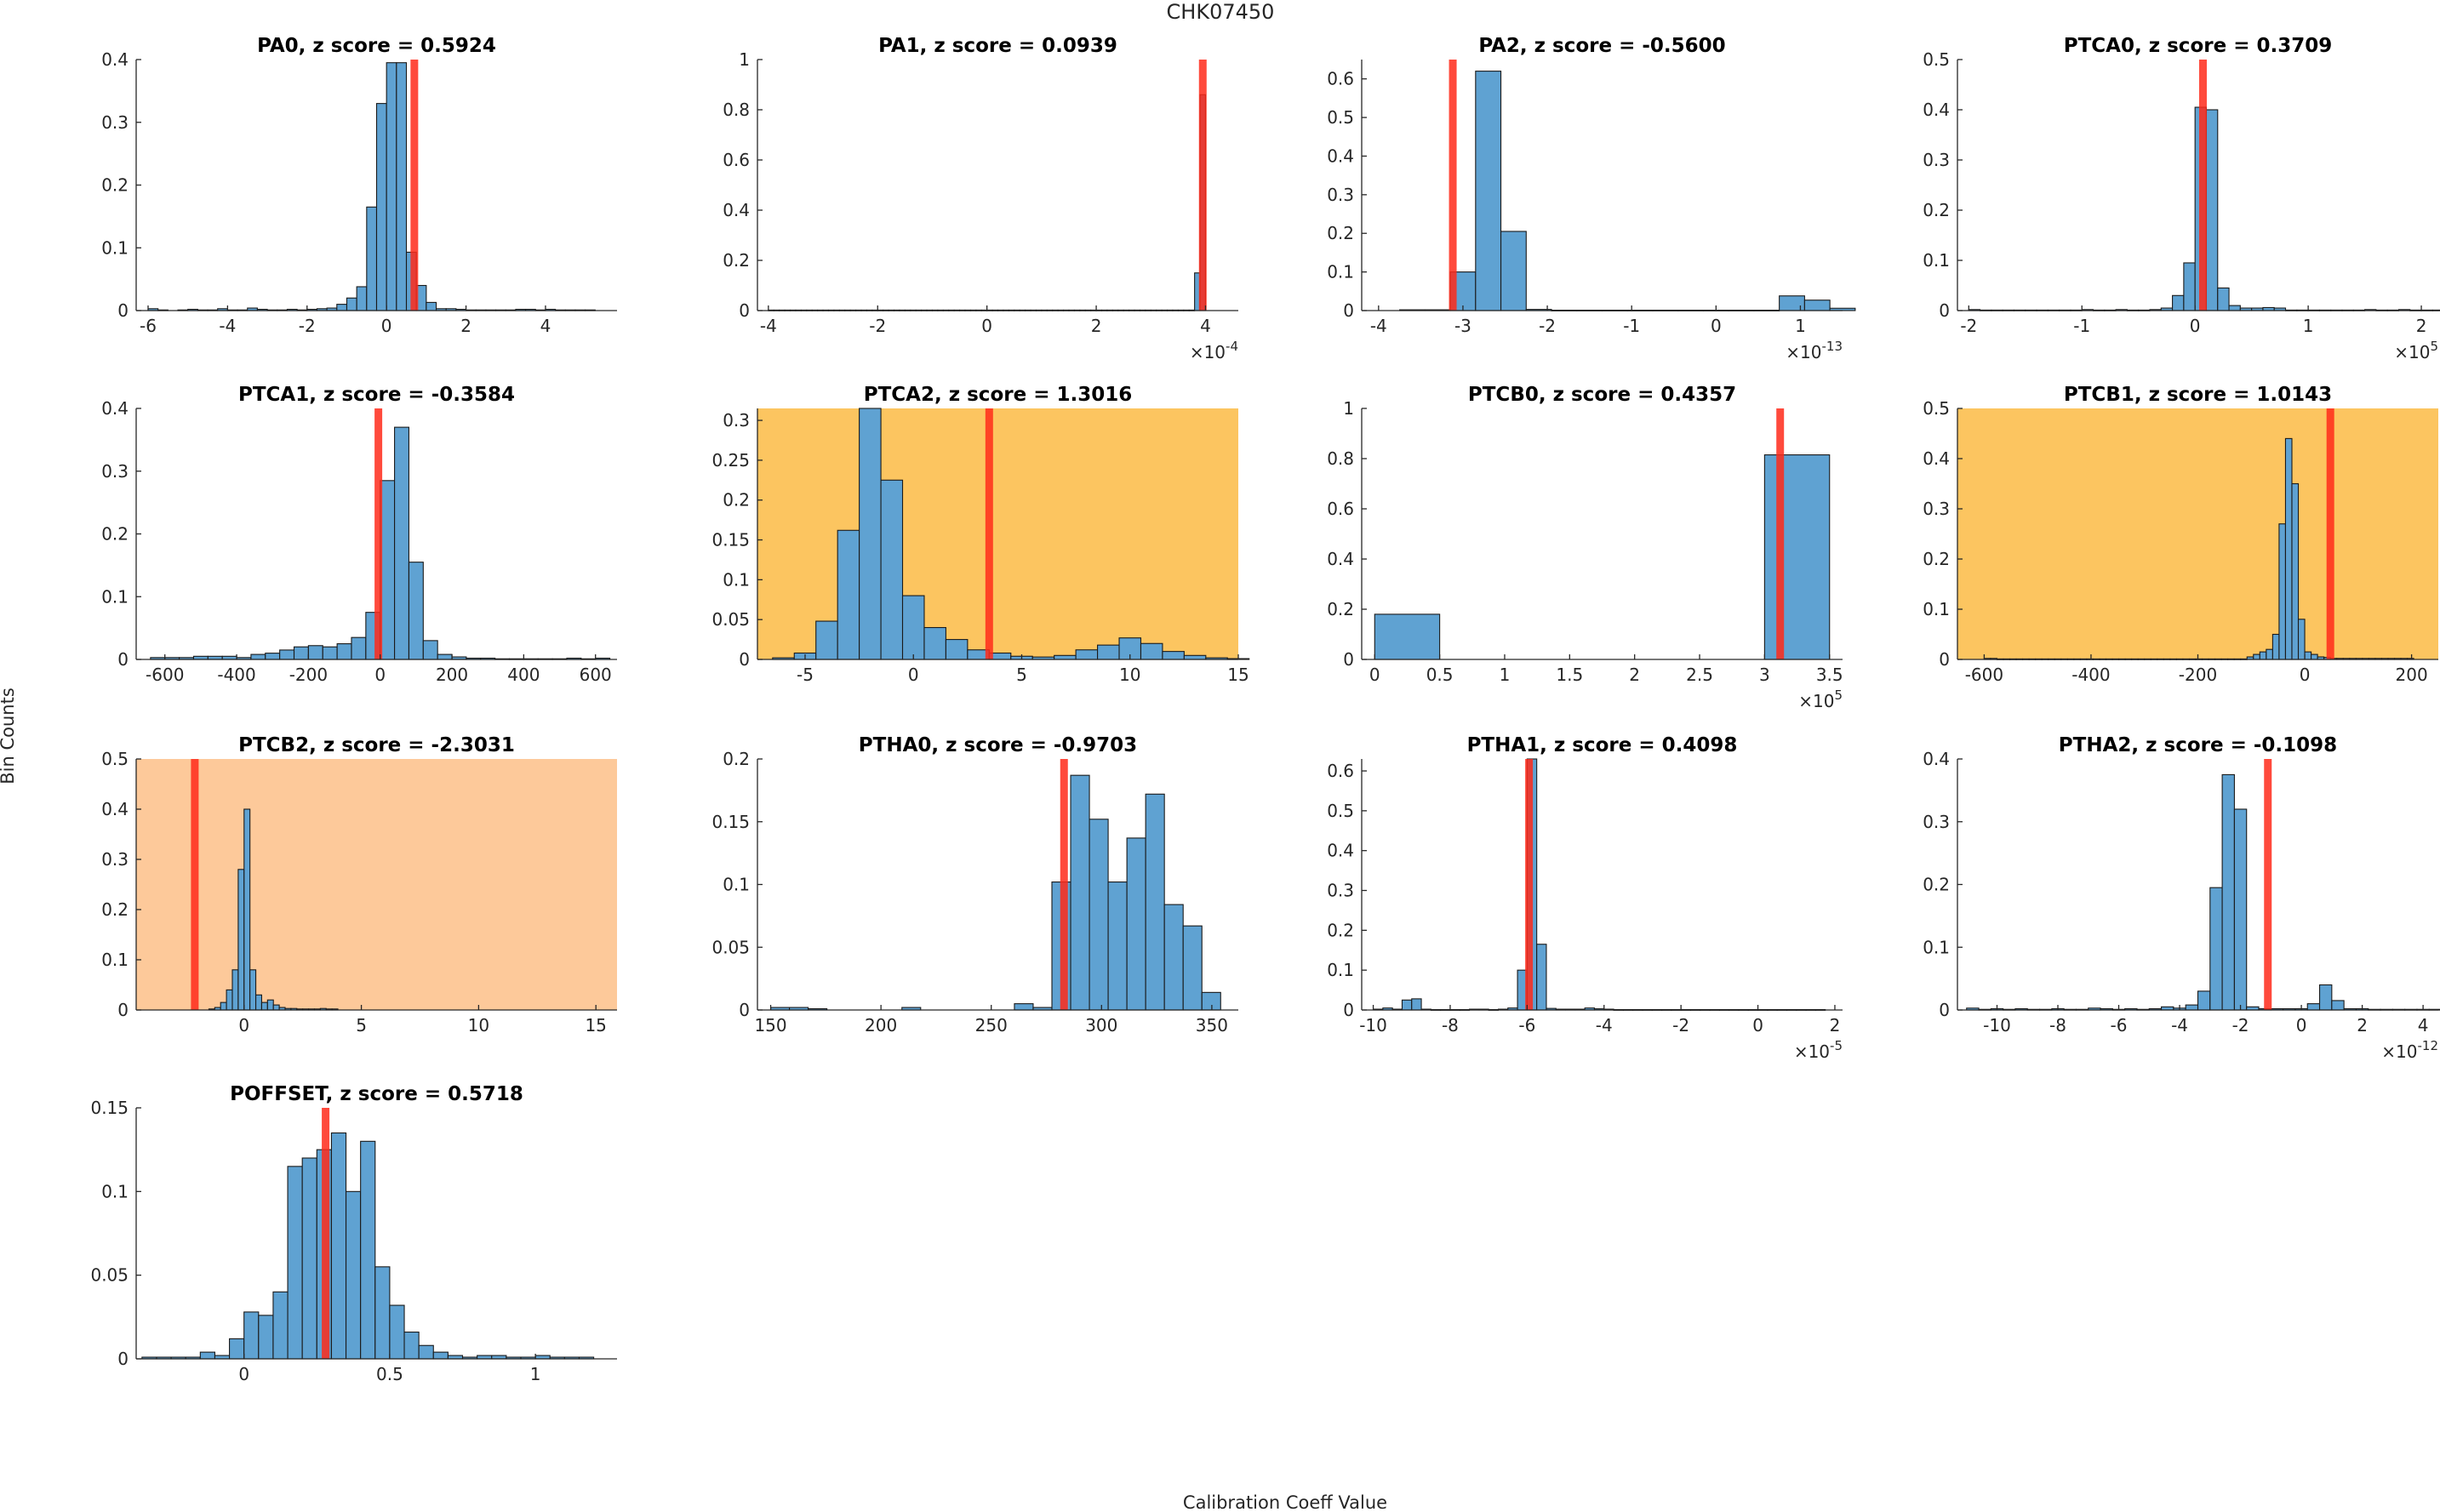 The height and width of the screenshot is (1512, 2440). I want to click on x-axis-exponent: ×10⁻¹³, so click(1814, 350).